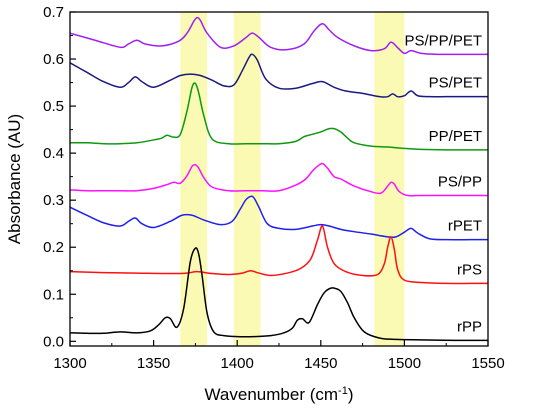 This screenshot has width=550, height=412. What do you see at coordinates (53, 341) in the screenshot?
I see `y-tick-label: 0.0` at bounding box center [53, 341].